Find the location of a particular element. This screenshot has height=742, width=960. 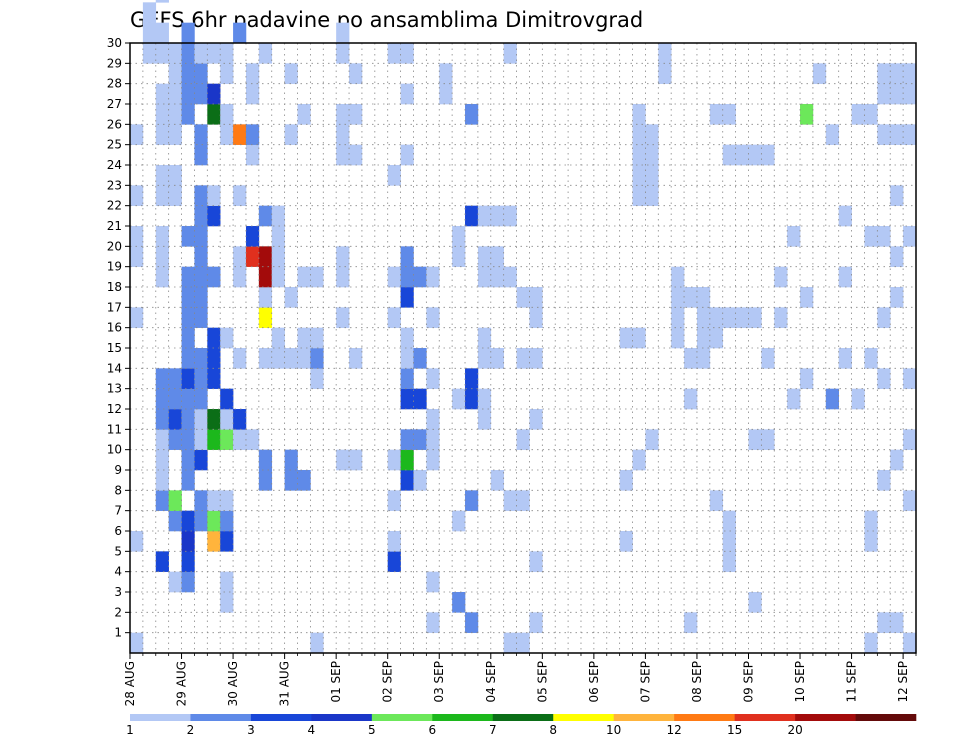

x-tick-label: 02 SEP is located at coordinates (388, 682).